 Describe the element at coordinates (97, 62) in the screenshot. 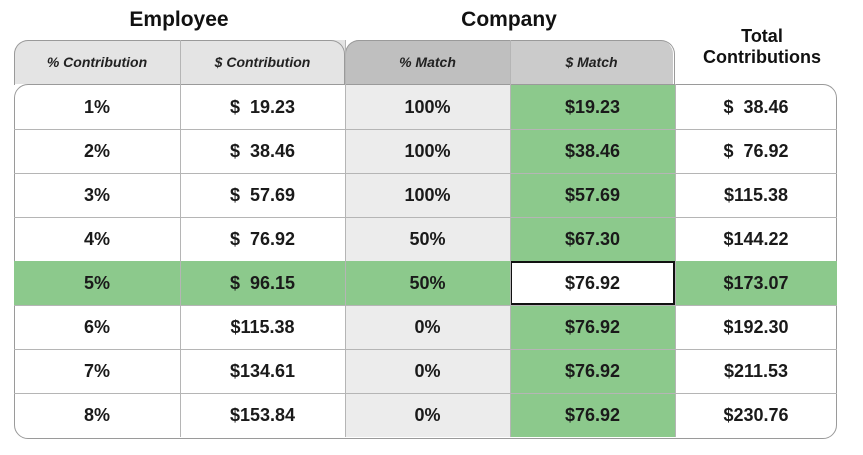

I see `header-pct-contribution: % Contribution` at that location.